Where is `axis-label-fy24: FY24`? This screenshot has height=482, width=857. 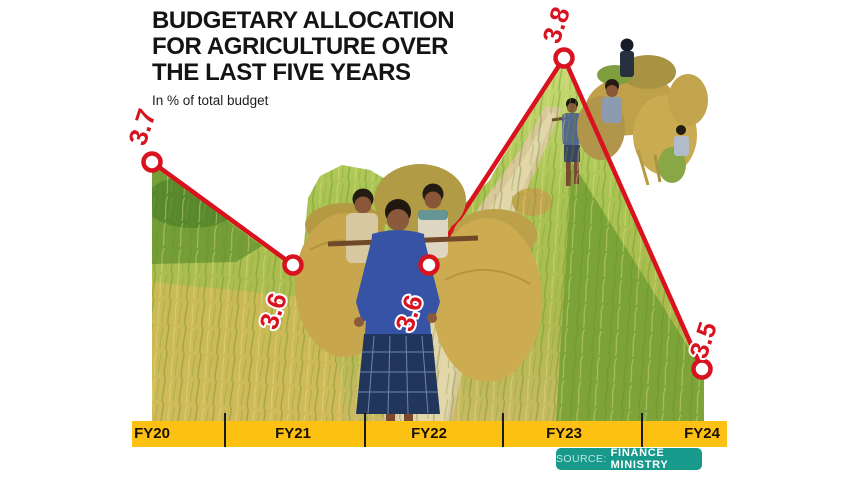 axis-label-fy24: FY24 is located at coordinates (702, 433).